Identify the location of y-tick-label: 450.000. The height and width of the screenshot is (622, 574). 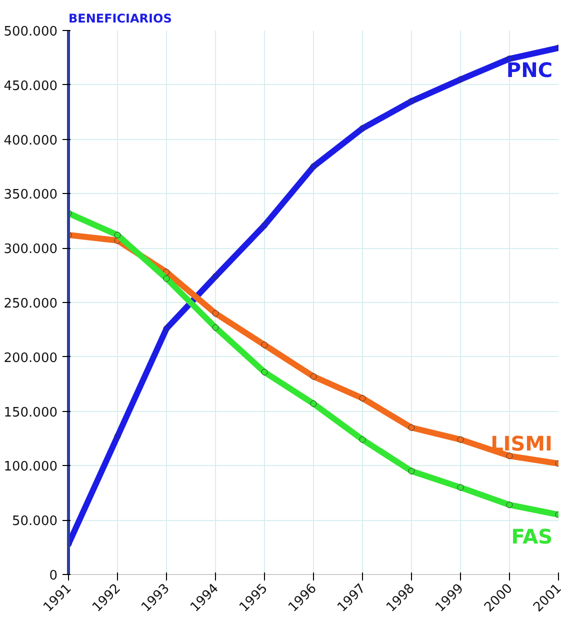
(31, 86).